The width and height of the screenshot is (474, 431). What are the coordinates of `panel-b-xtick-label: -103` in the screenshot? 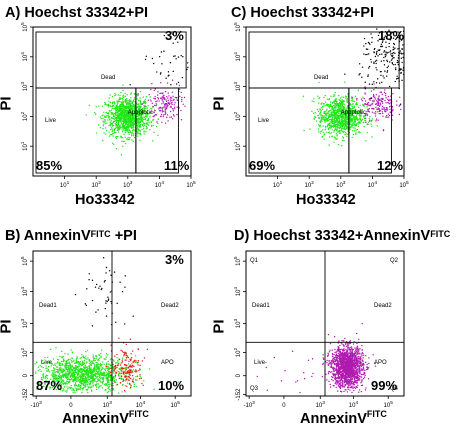 It's located at (36, 404).